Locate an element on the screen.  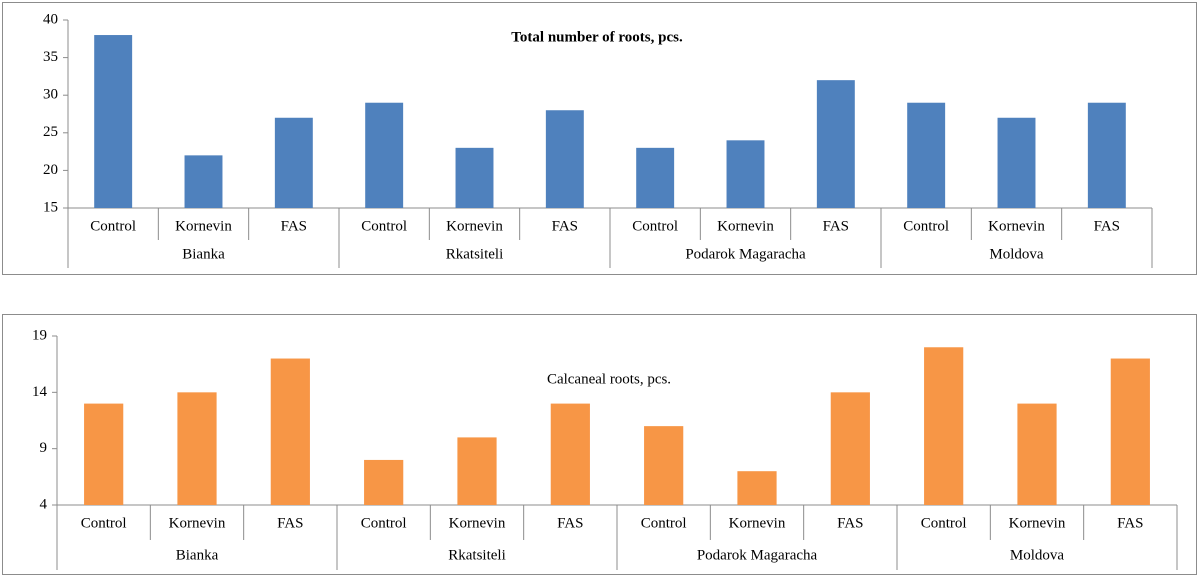
y-tick-label: 40 is located at coordinates (50, 19).